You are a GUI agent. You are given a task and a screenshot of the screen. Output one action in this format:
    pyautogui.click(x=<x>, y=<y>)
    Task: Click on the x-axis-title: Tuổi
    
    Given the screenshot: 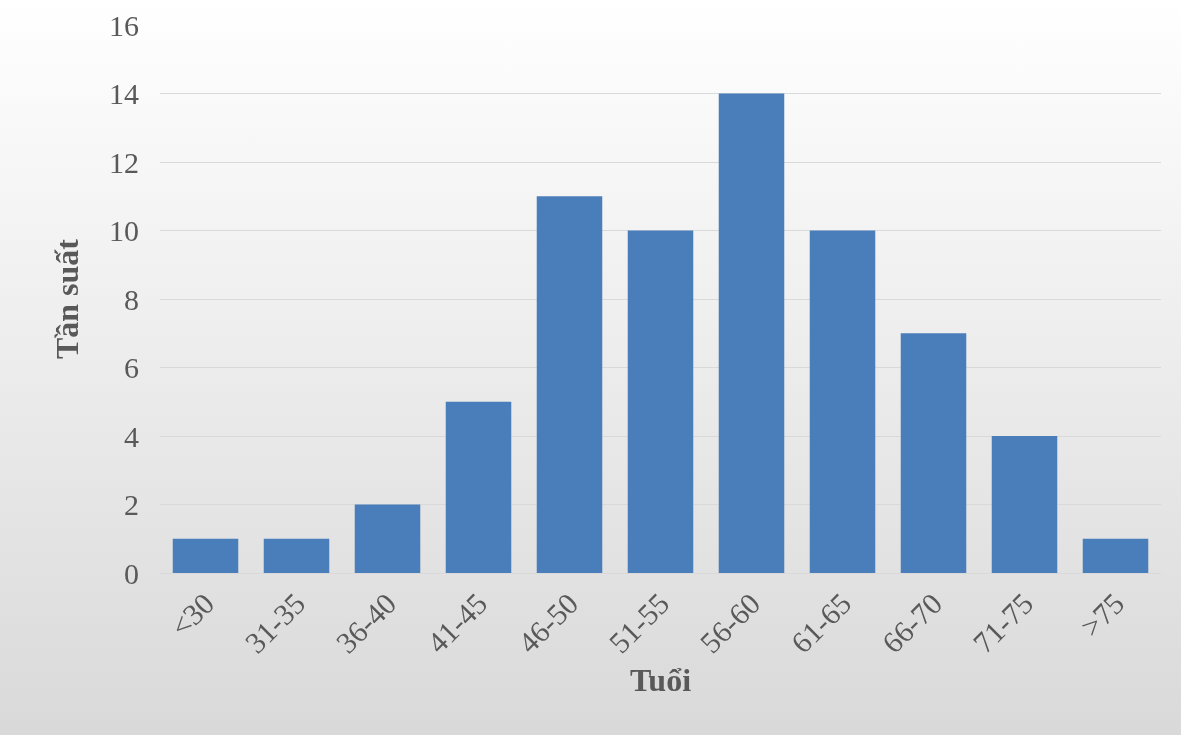 What is the action you would take?
    pyautogui.click(x=660, y=680)
    